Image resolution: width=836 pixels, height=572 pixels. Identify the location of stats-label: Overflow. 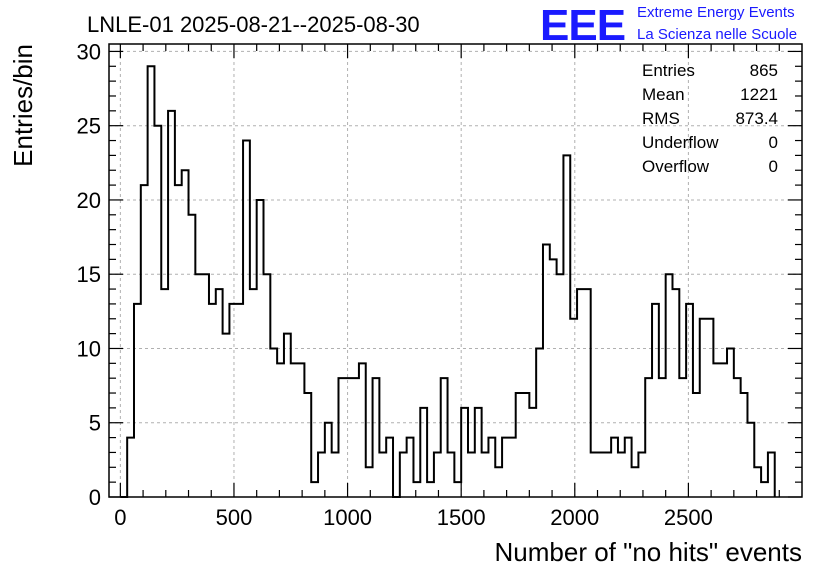
(676, 166).